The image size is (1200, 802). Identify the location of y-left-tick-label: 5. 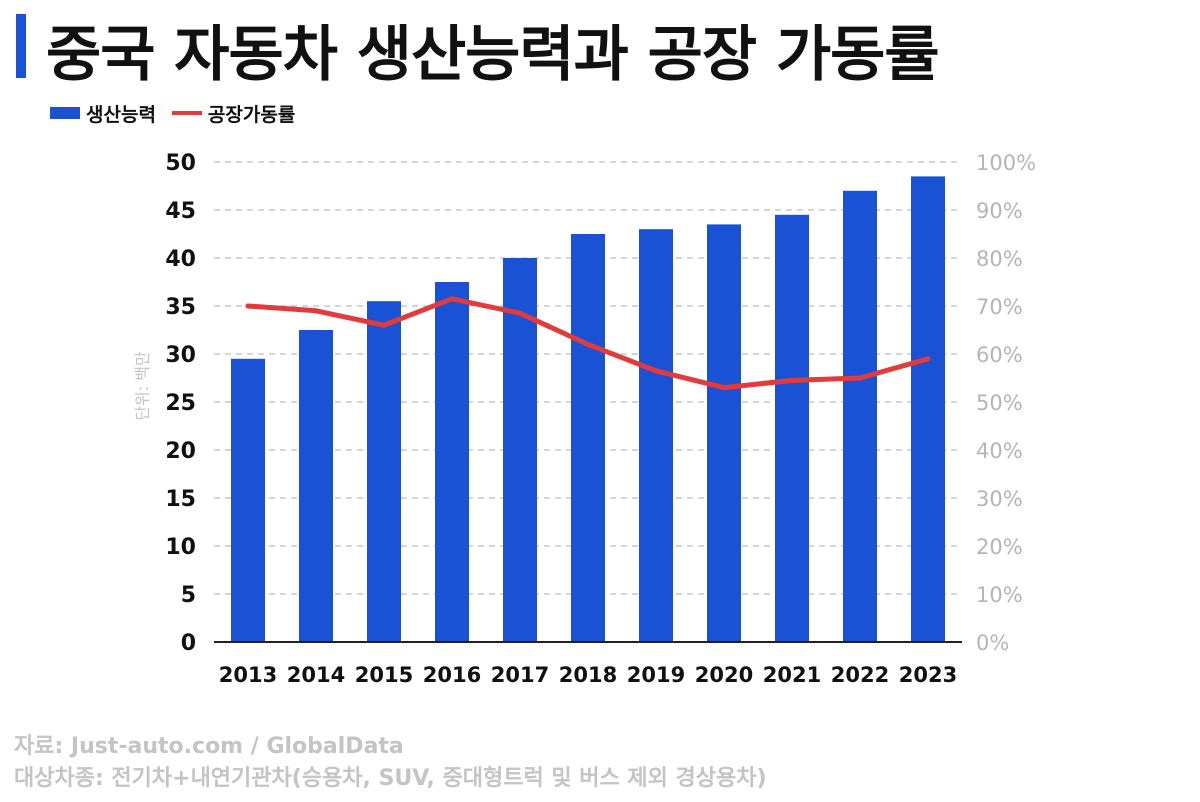
(188, 595).